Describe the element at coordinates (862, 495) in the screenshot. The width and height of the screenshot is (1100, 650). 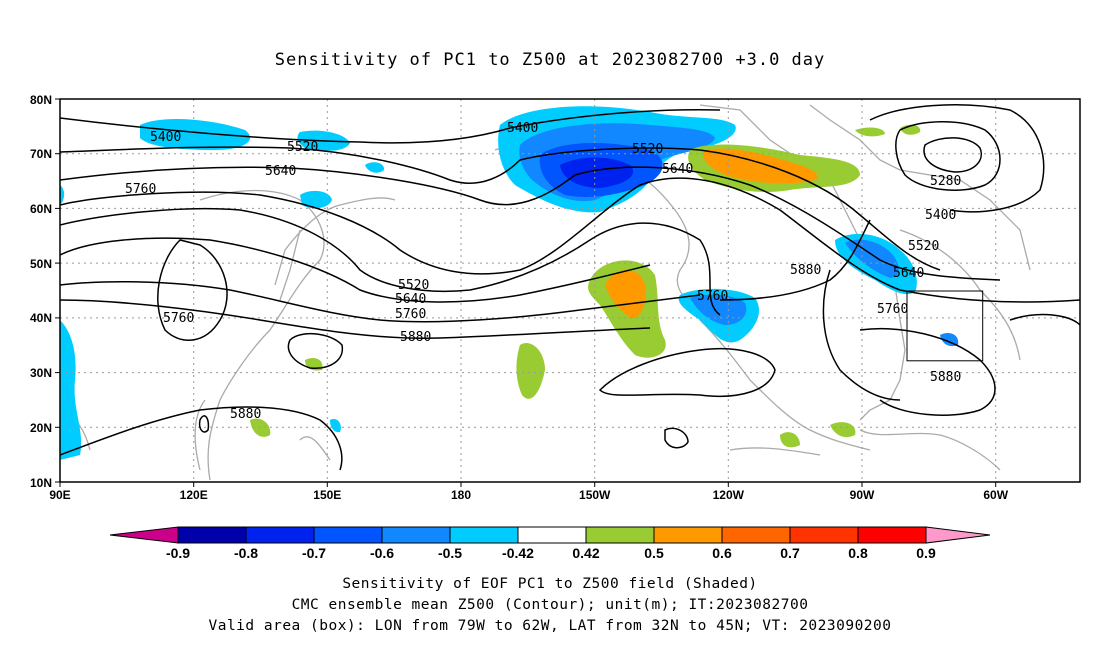
I see `lon-label: 90W` at that location.